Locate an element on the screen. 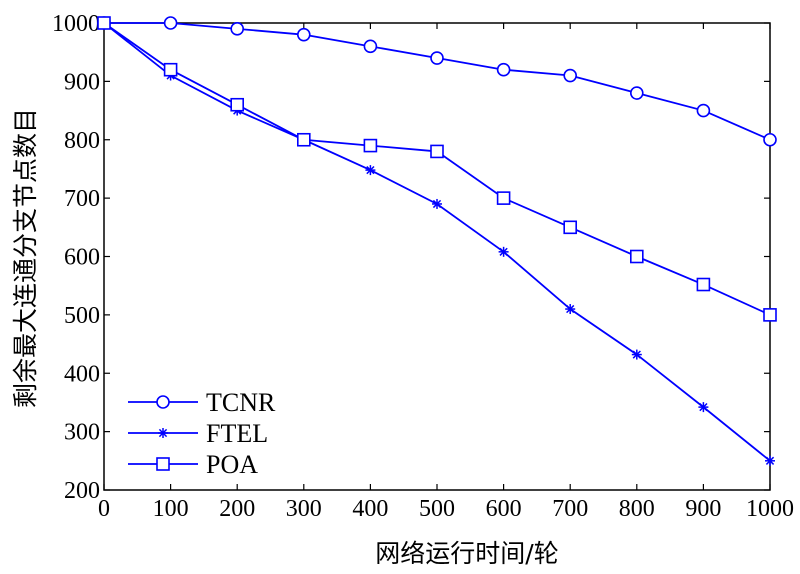  x-tick-label: 500 is located at coordinates (437, 509).